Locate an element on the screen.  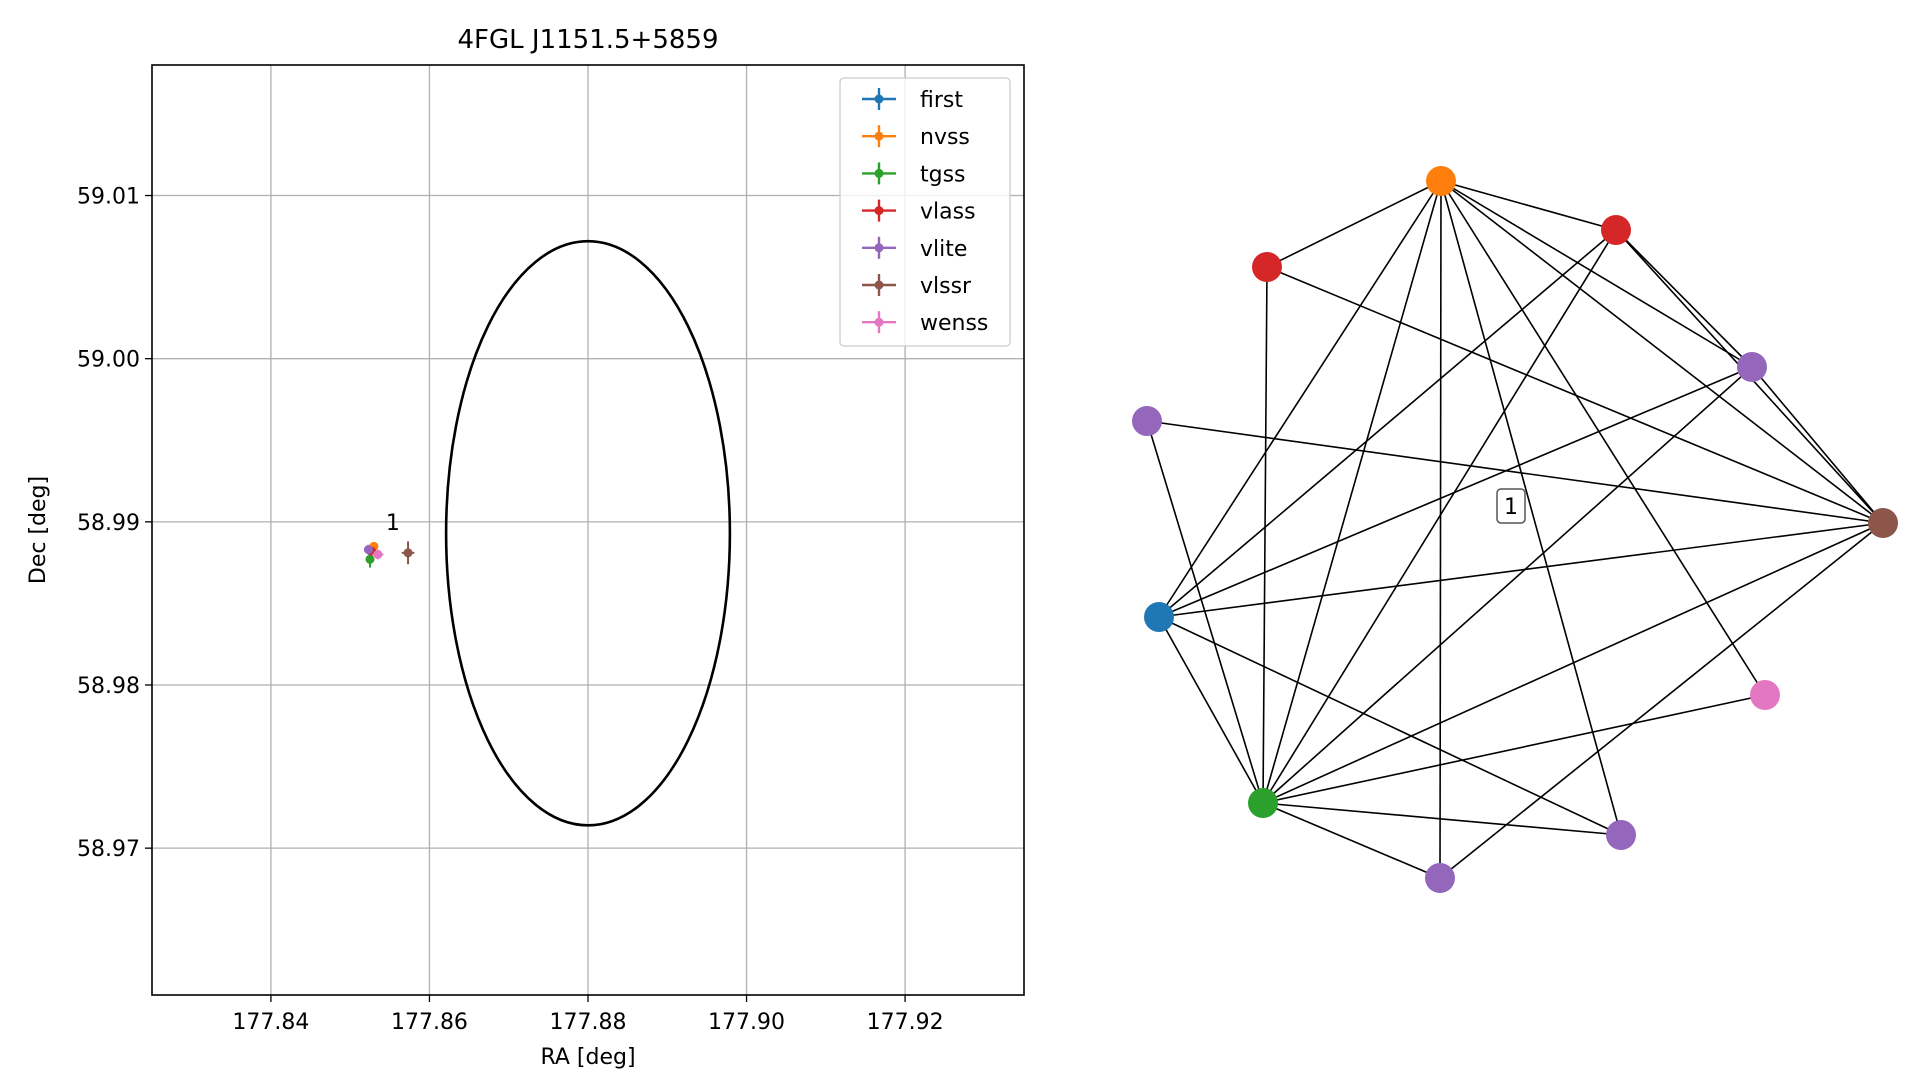
x-tick-label: 177.88 is located at coordinates (588, 1022).